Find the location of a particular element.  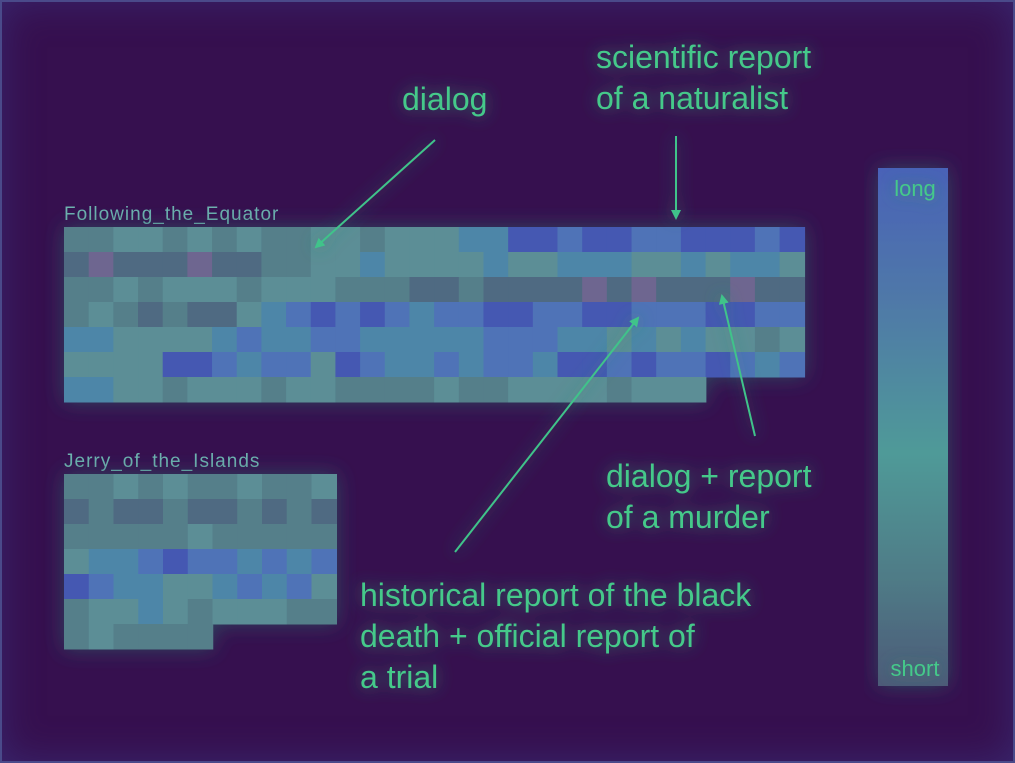

annotation-dialog: dialog is located at coordinates (400, 165).